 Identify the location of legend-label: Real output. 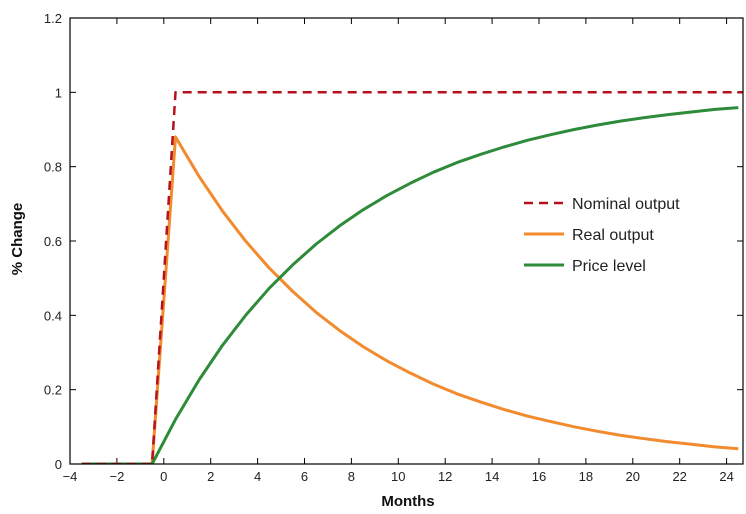
(613, 235).